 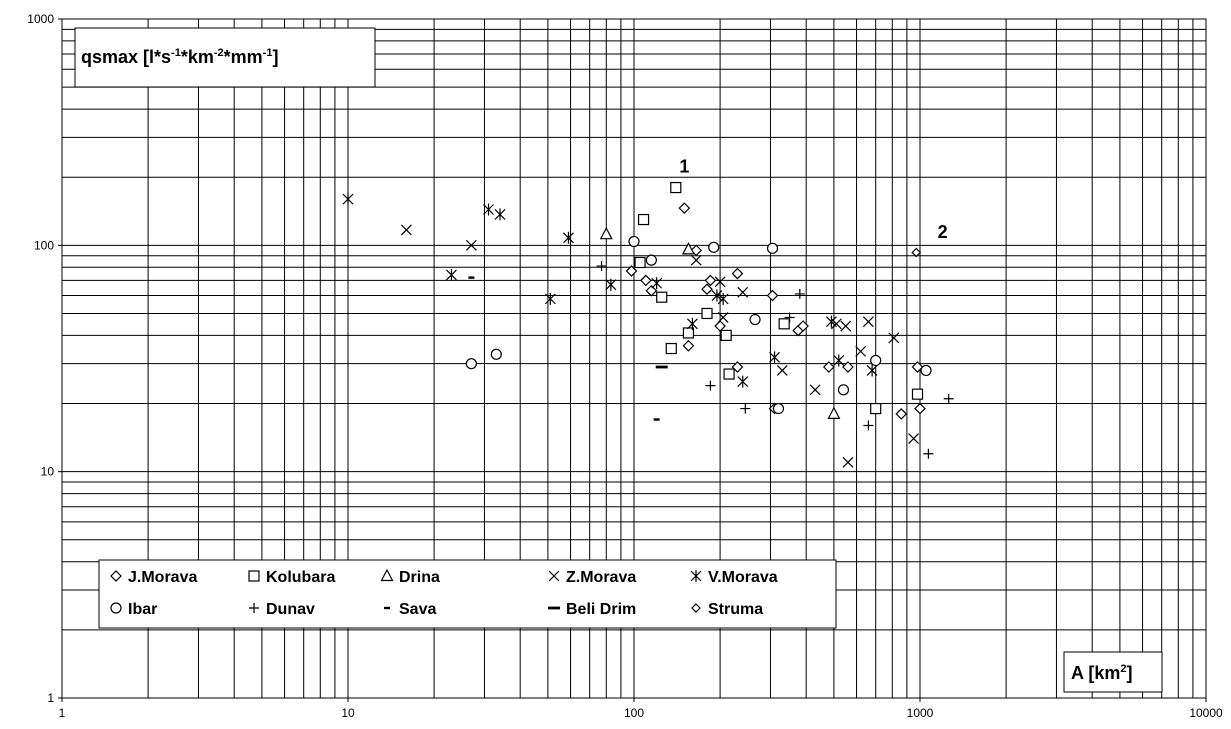 I want to click on x-axis-label: A [km2], so click(x=1113, y=672).